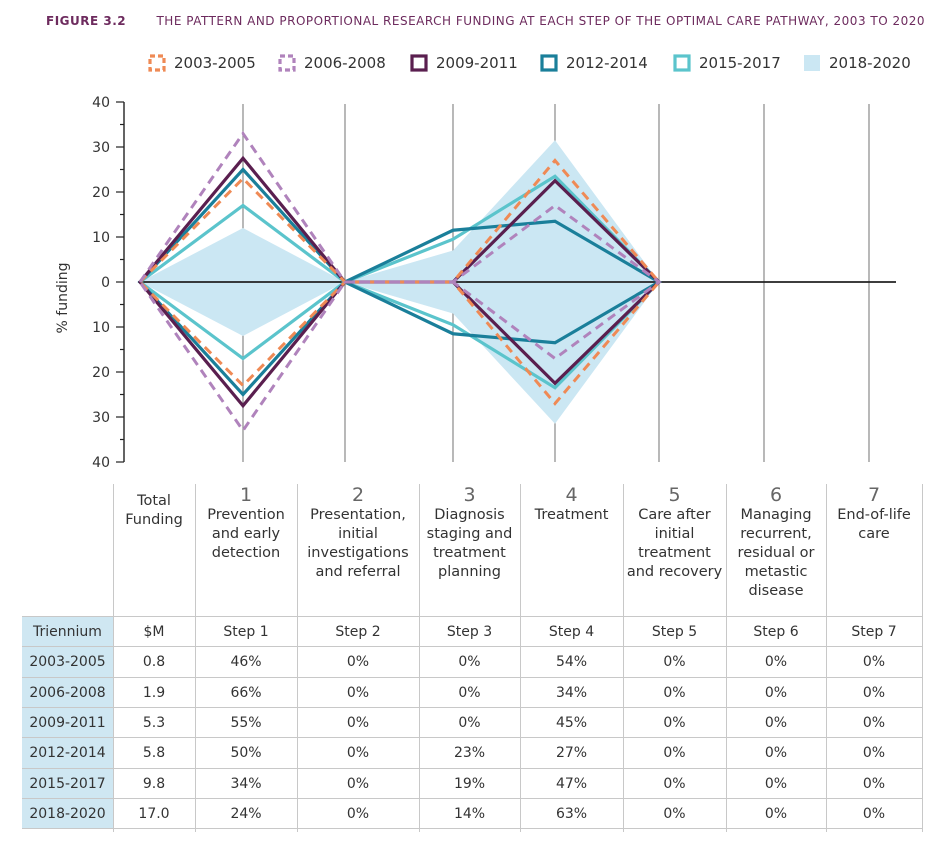 This screenshot has height=852, width=944. What do you see at coordinates (67, 692) in the screenshot?
I see `row-label: 2006-2008` at bounding box center [67, 692].